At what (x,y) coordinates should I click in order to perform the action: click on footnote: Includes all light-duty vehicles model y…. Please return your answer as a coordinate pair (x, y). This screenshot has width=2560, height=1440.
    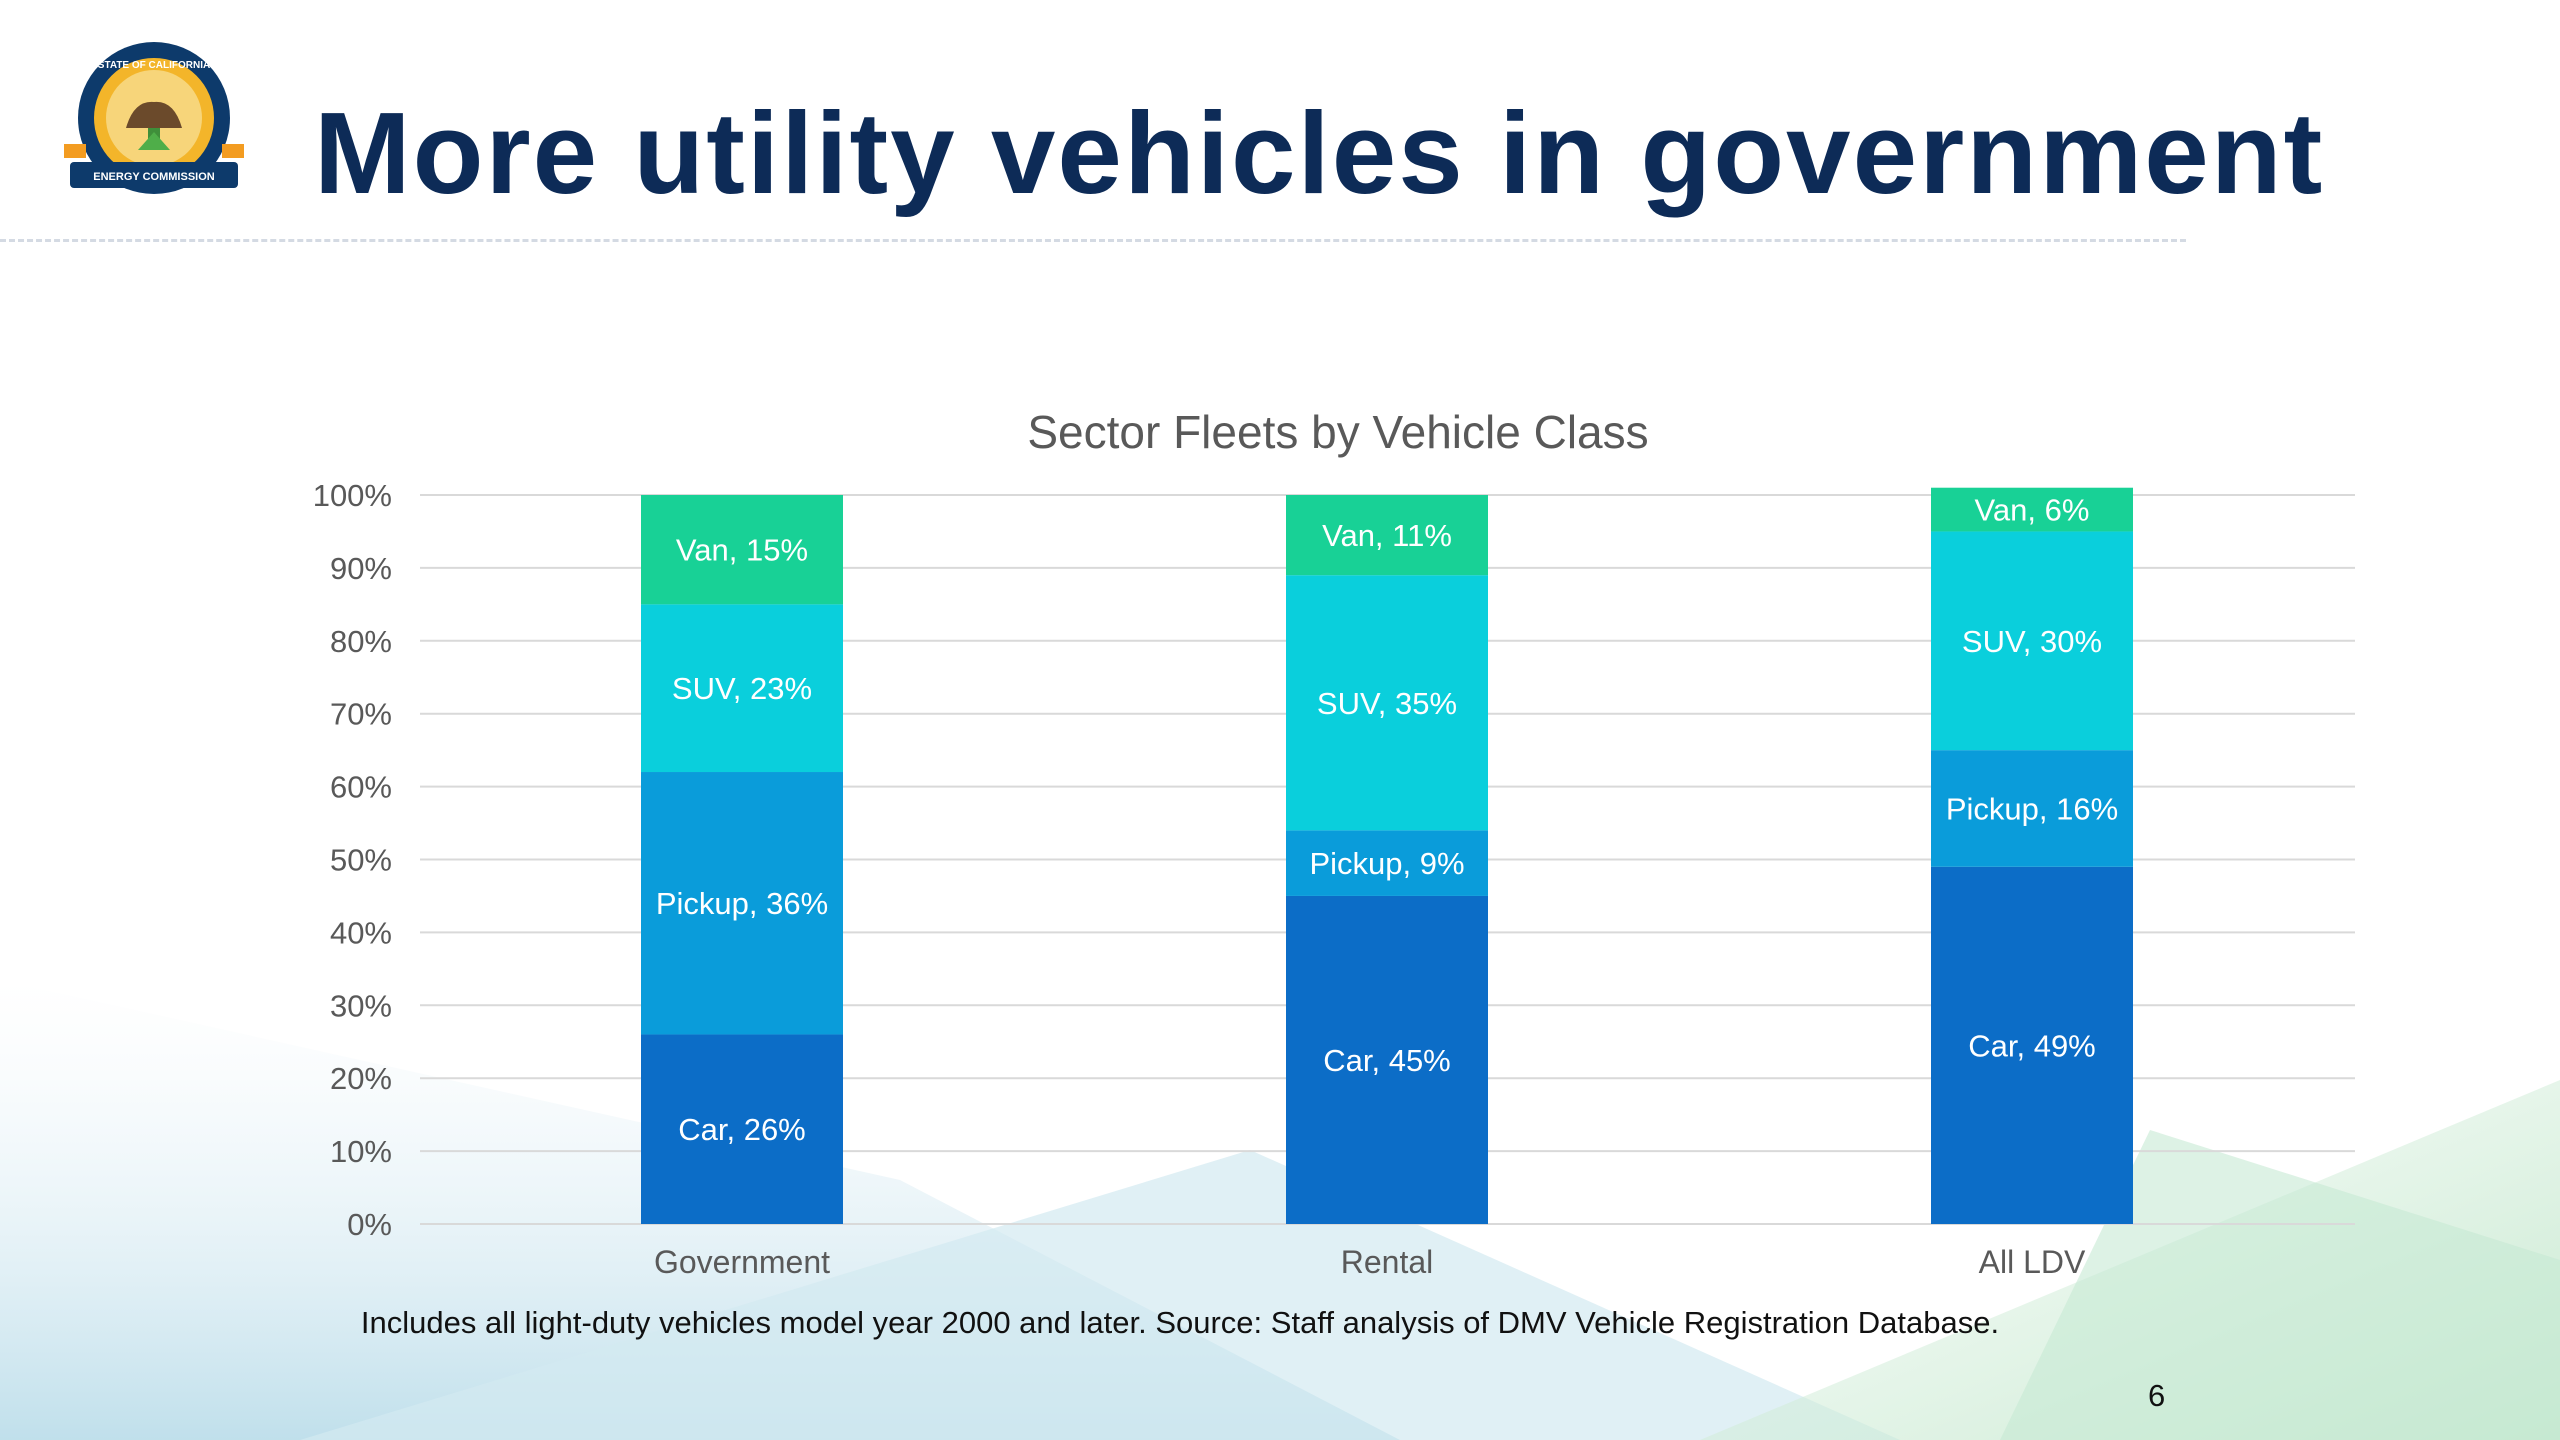
    Looking at the image, I should click on (1180, 1322).